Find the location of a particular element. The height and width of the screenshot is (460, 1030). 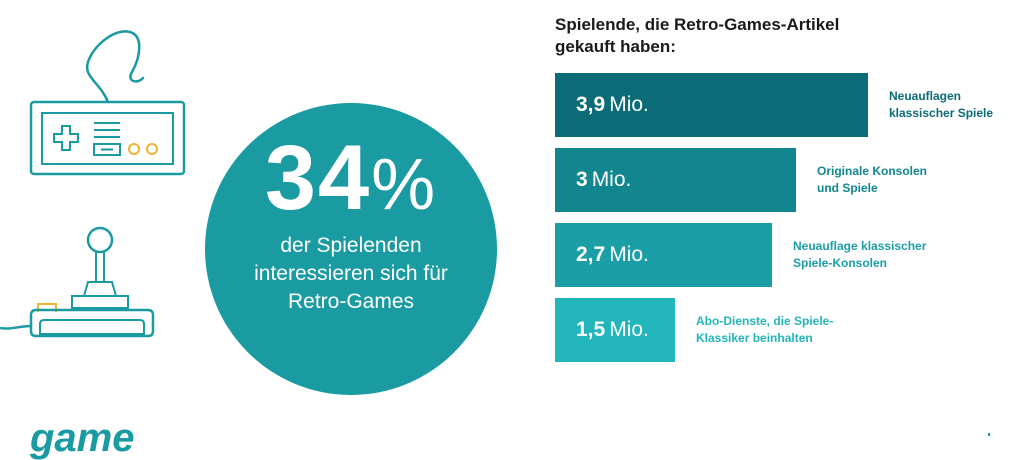

gamepad-icon is located at coordinates (107, 103).